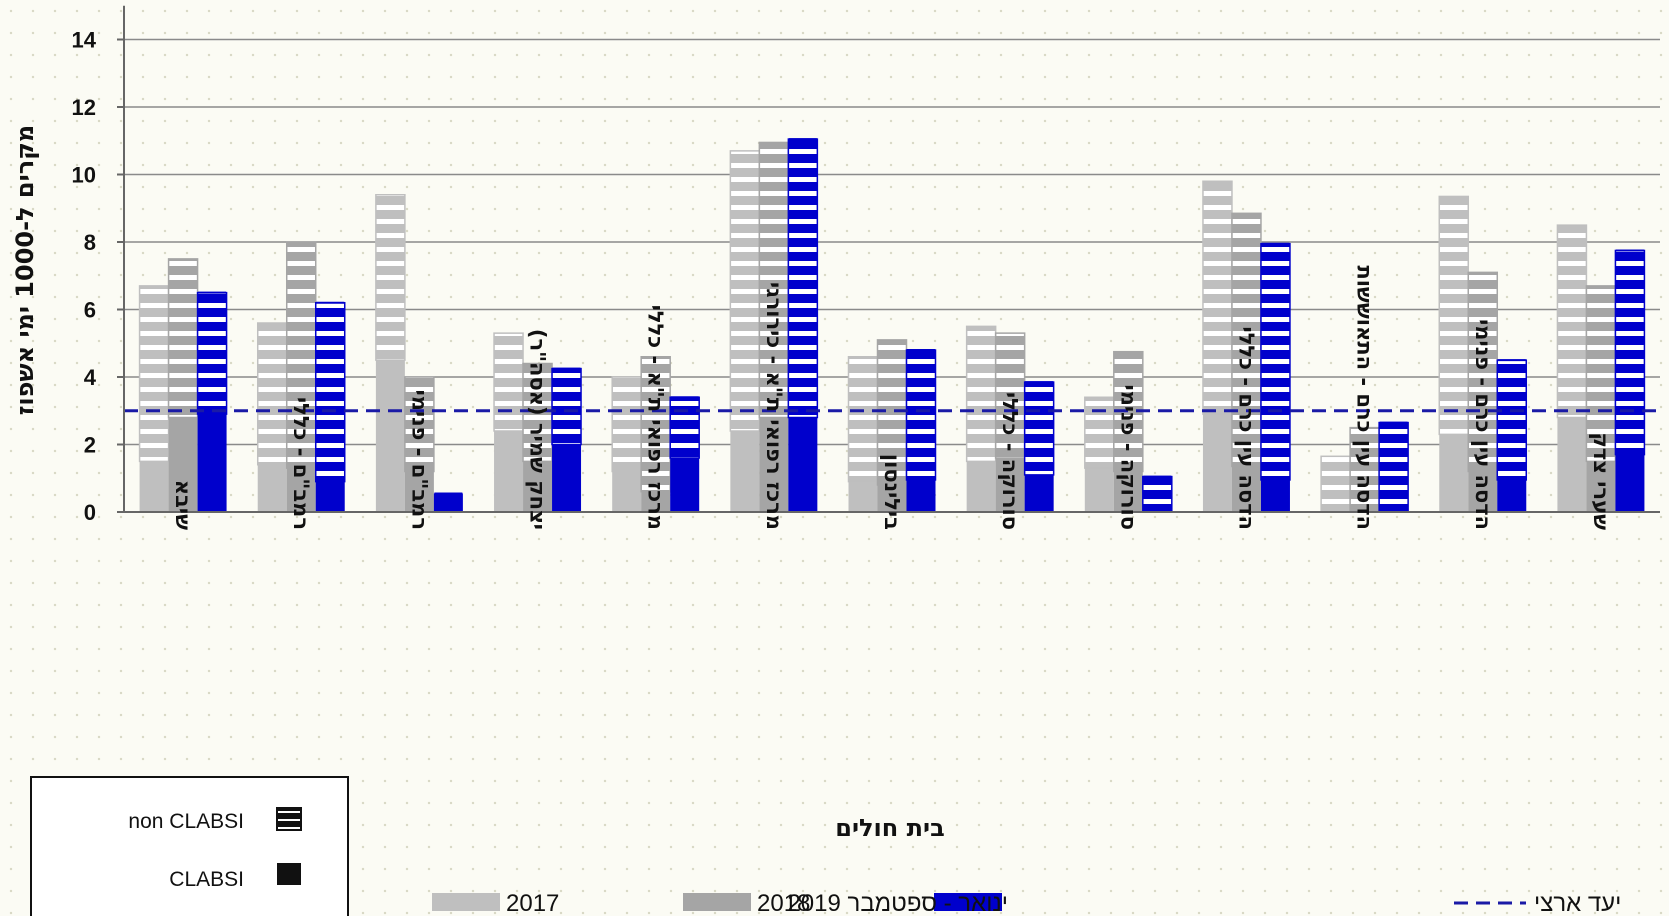 The image size is (1669, 916). Describe the element at coordinates (183, 505) in the screenshot. I see `x-tick-label: שיבא` at that location.